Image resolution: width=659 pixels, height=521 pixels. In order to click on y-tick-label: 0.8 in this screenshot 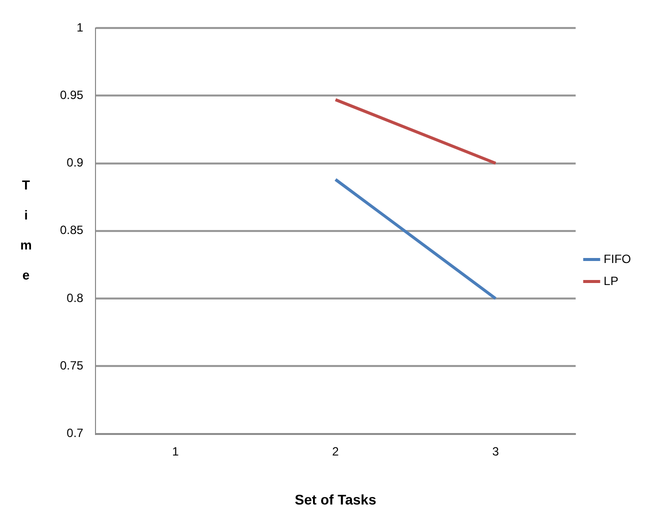, I will do `click(75, 297)`.